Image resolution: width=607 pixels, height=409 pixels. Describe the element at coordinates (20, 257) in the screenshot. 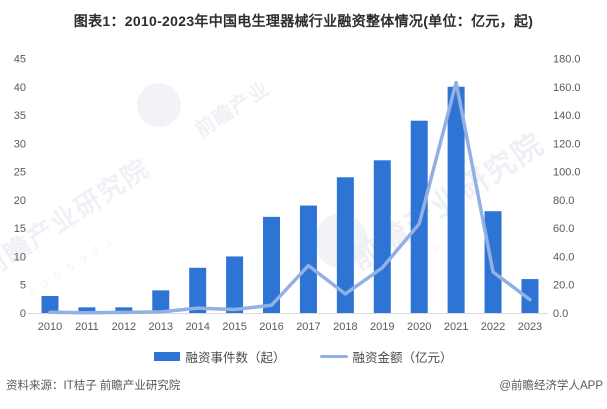

I see `left-axis-tick: 10` at that location.